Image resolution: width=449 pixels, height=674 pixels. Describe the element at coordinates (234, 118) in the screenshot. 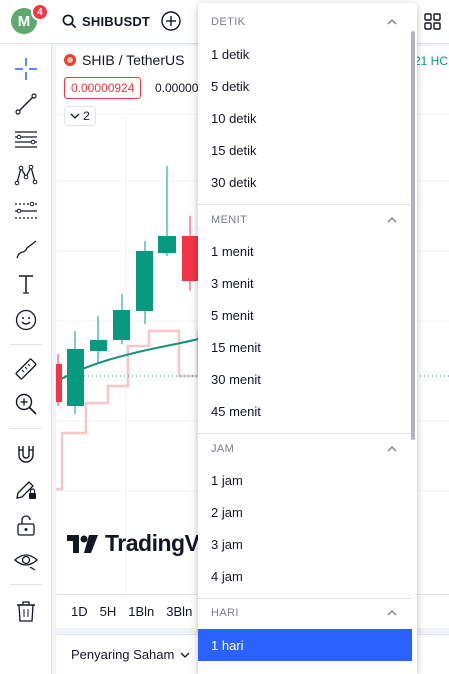

I see `interval-10-seconds: 10 detik` at that location.